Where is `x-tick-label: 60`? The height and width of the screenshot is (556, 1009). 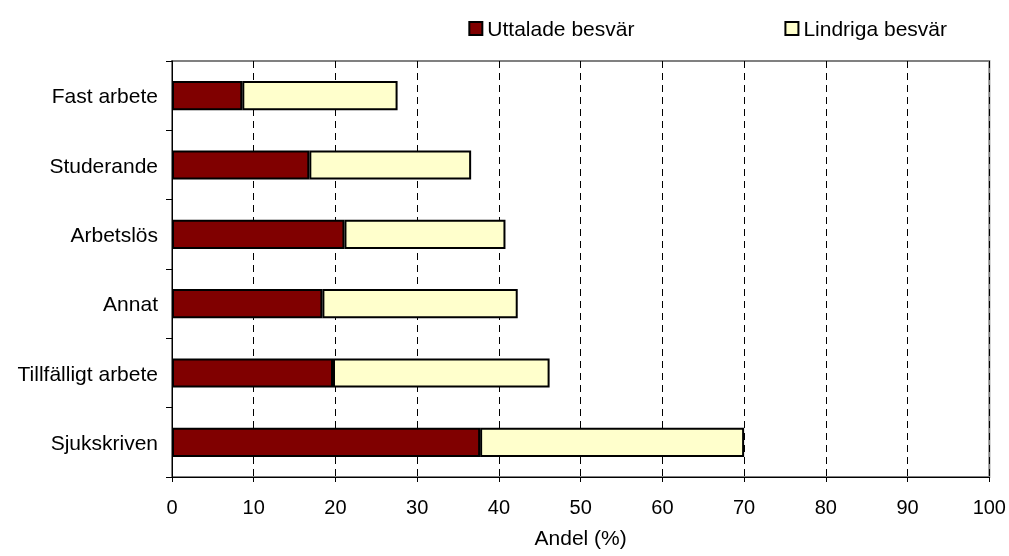 x-tick-label: 60 is located at coordinates (662, 507).